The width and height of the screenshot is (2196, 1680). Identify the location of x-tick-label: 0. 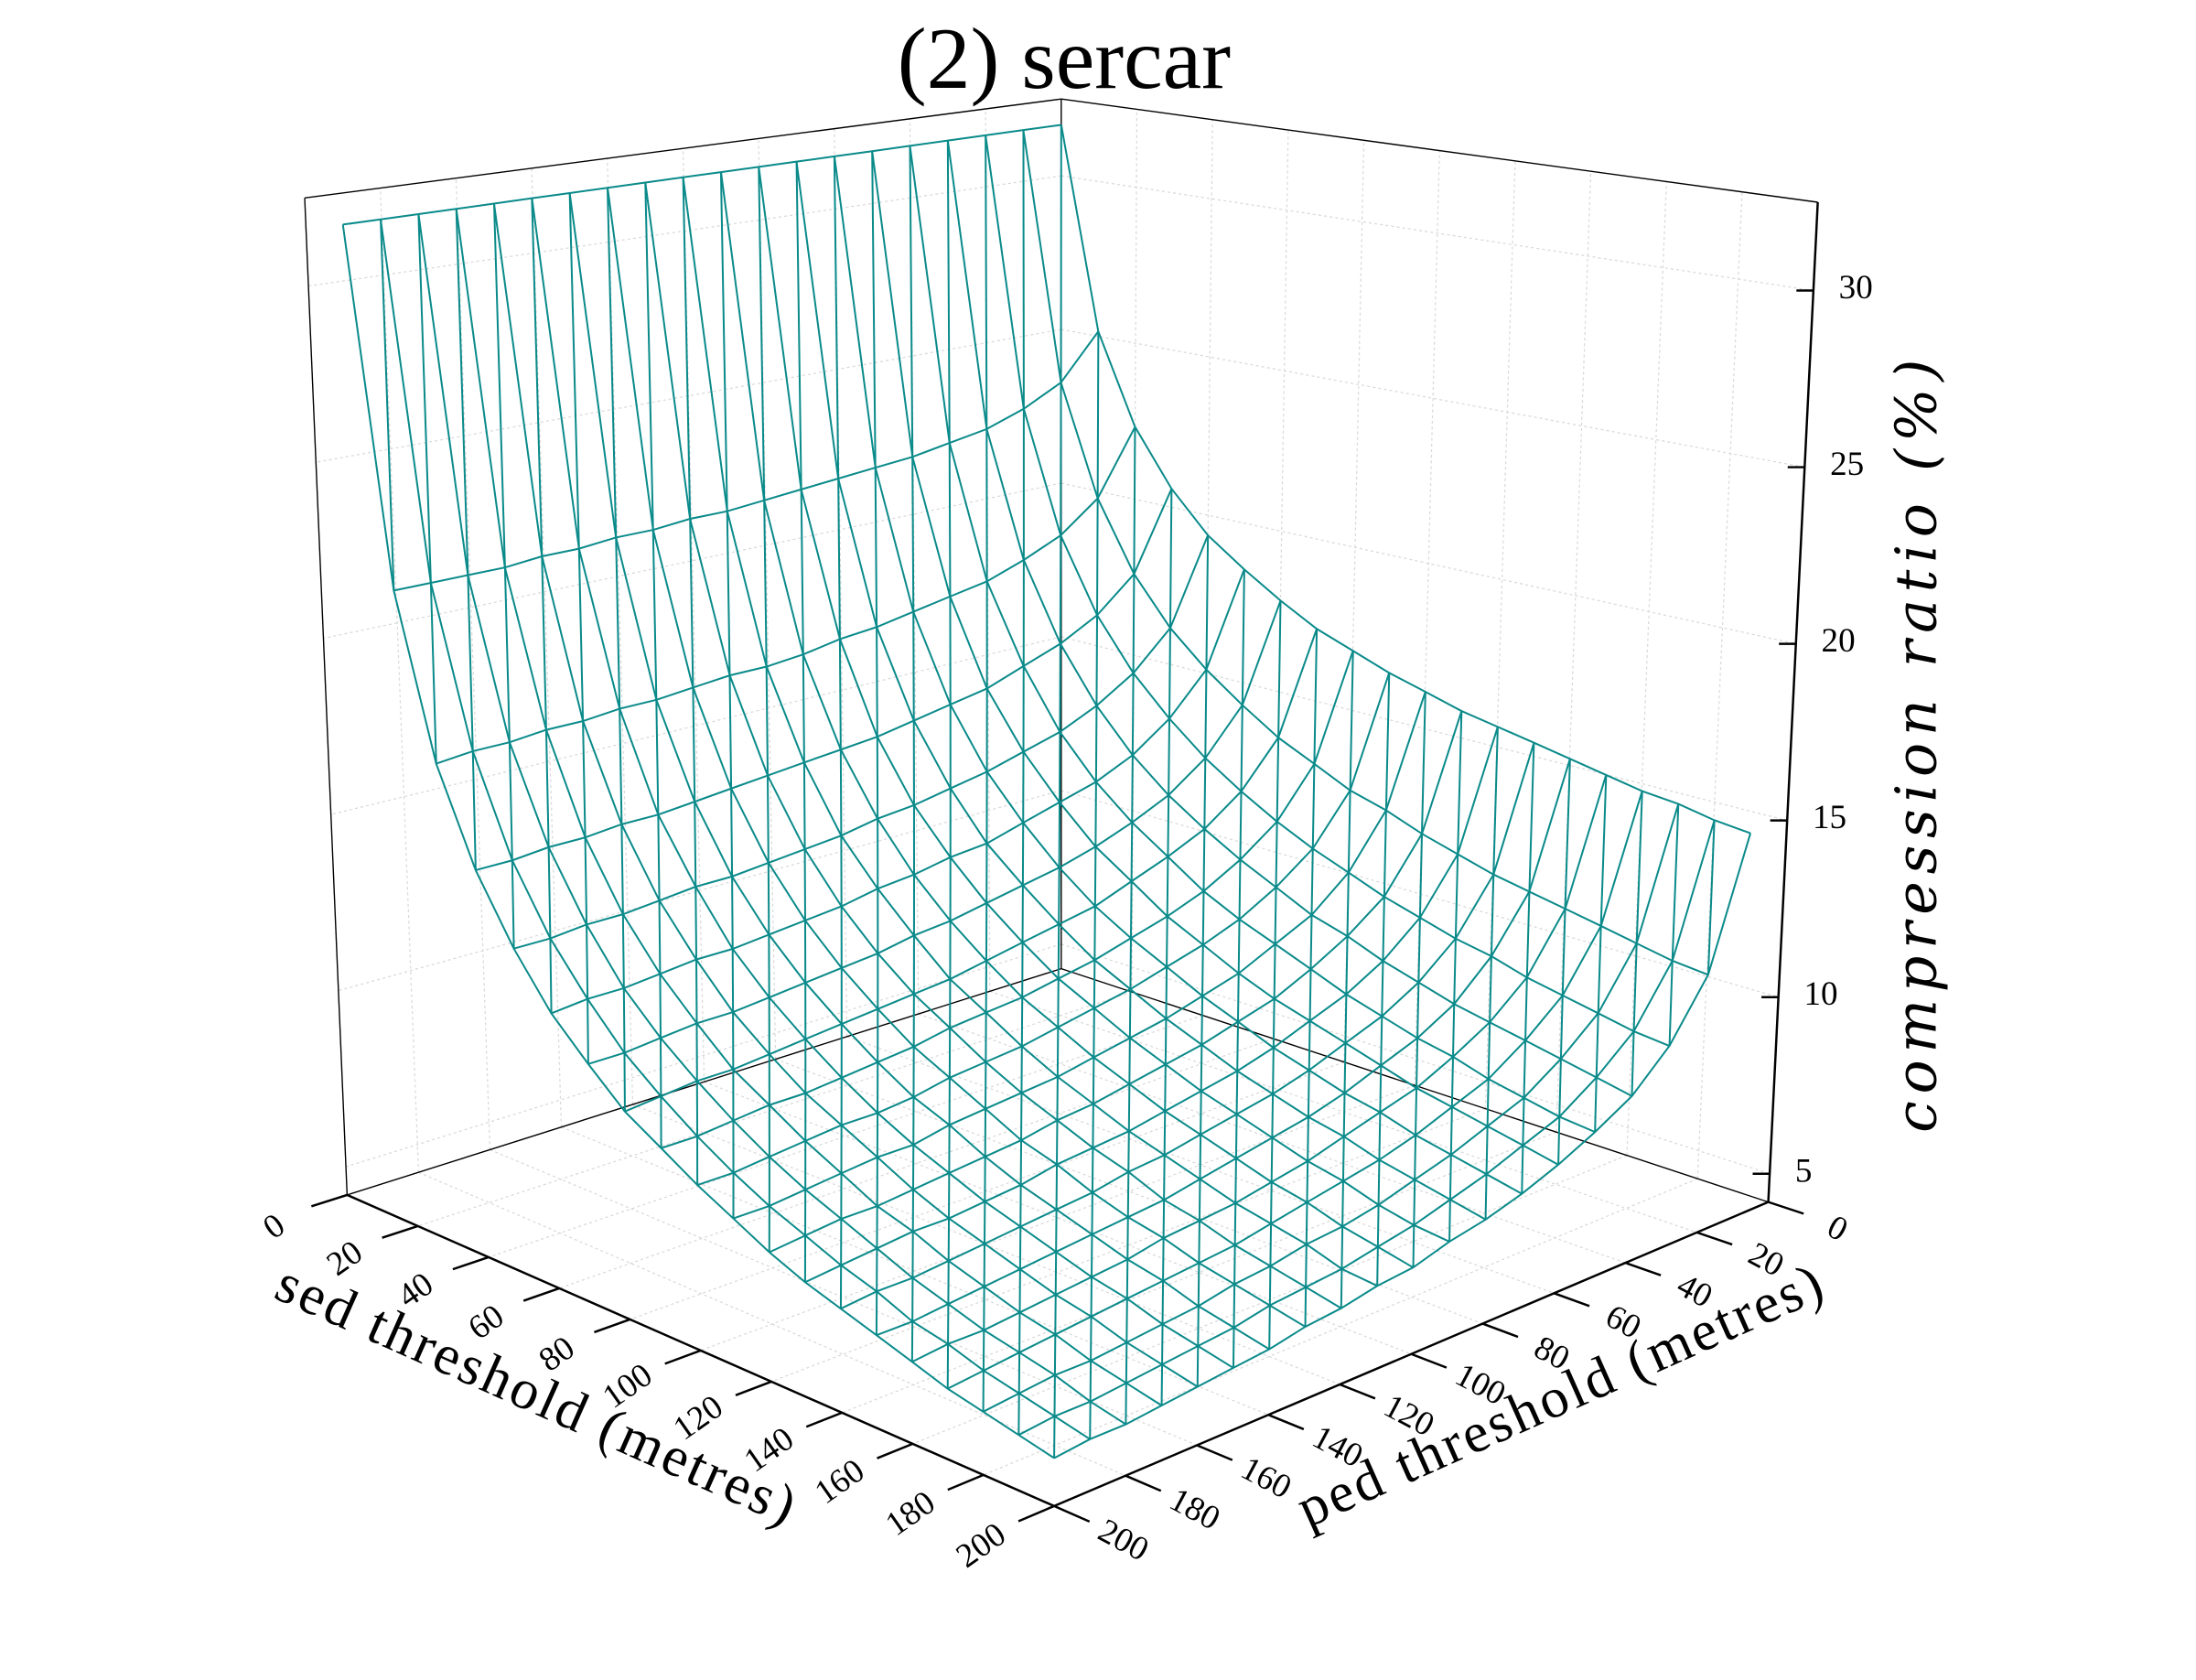
(274, 1226).